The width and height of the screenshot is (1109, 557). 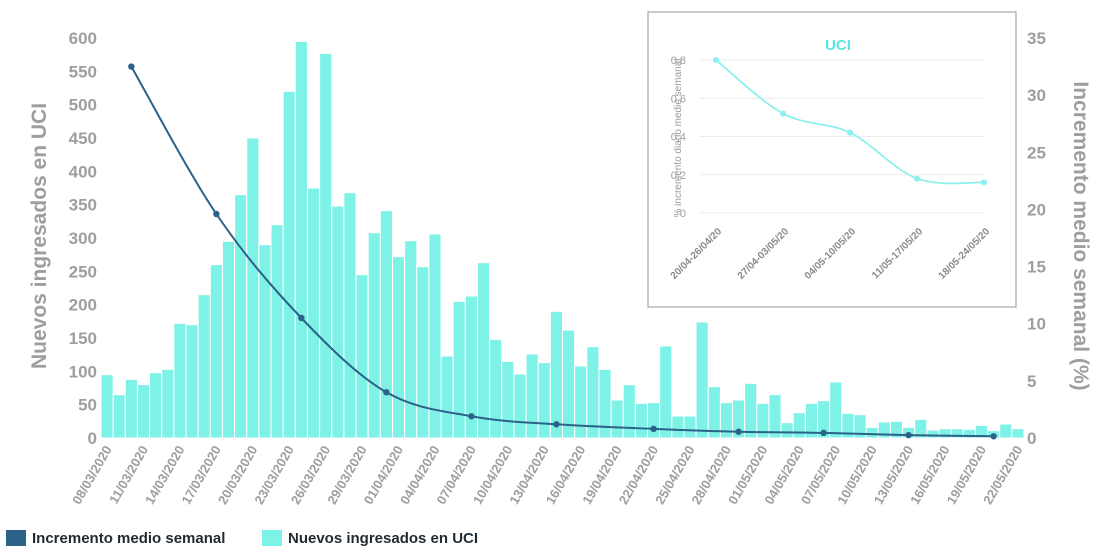 What do you see at coordinates (383, 538) in the screenshot?
I see `legend-label-bars: Nuevos ingresados en UCI` at bounding box center [383, 538].